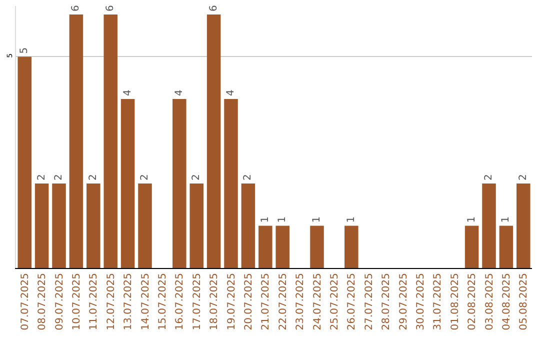 Image resolution: width=540 pixels, height=340 pixels. What do you see at coordinates (128, 301) in the screenshot?
I see `x-tick-label: 13.07.2025` at bounding box center [128, 301].